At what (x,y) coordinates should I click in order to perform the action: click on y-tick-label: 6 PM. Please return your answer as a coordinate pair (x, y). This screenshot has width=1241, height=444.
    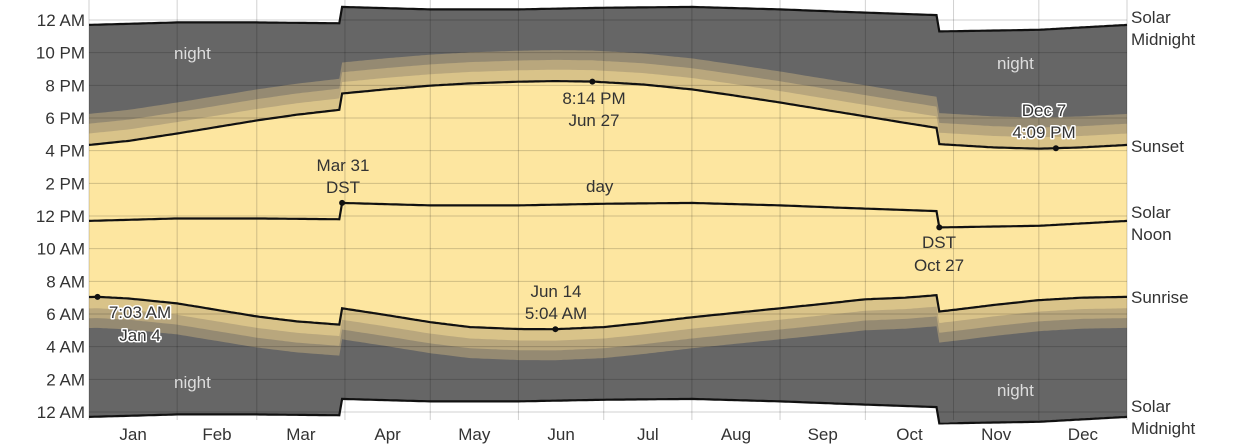
    Looking at the image, I should click on (65, 118).